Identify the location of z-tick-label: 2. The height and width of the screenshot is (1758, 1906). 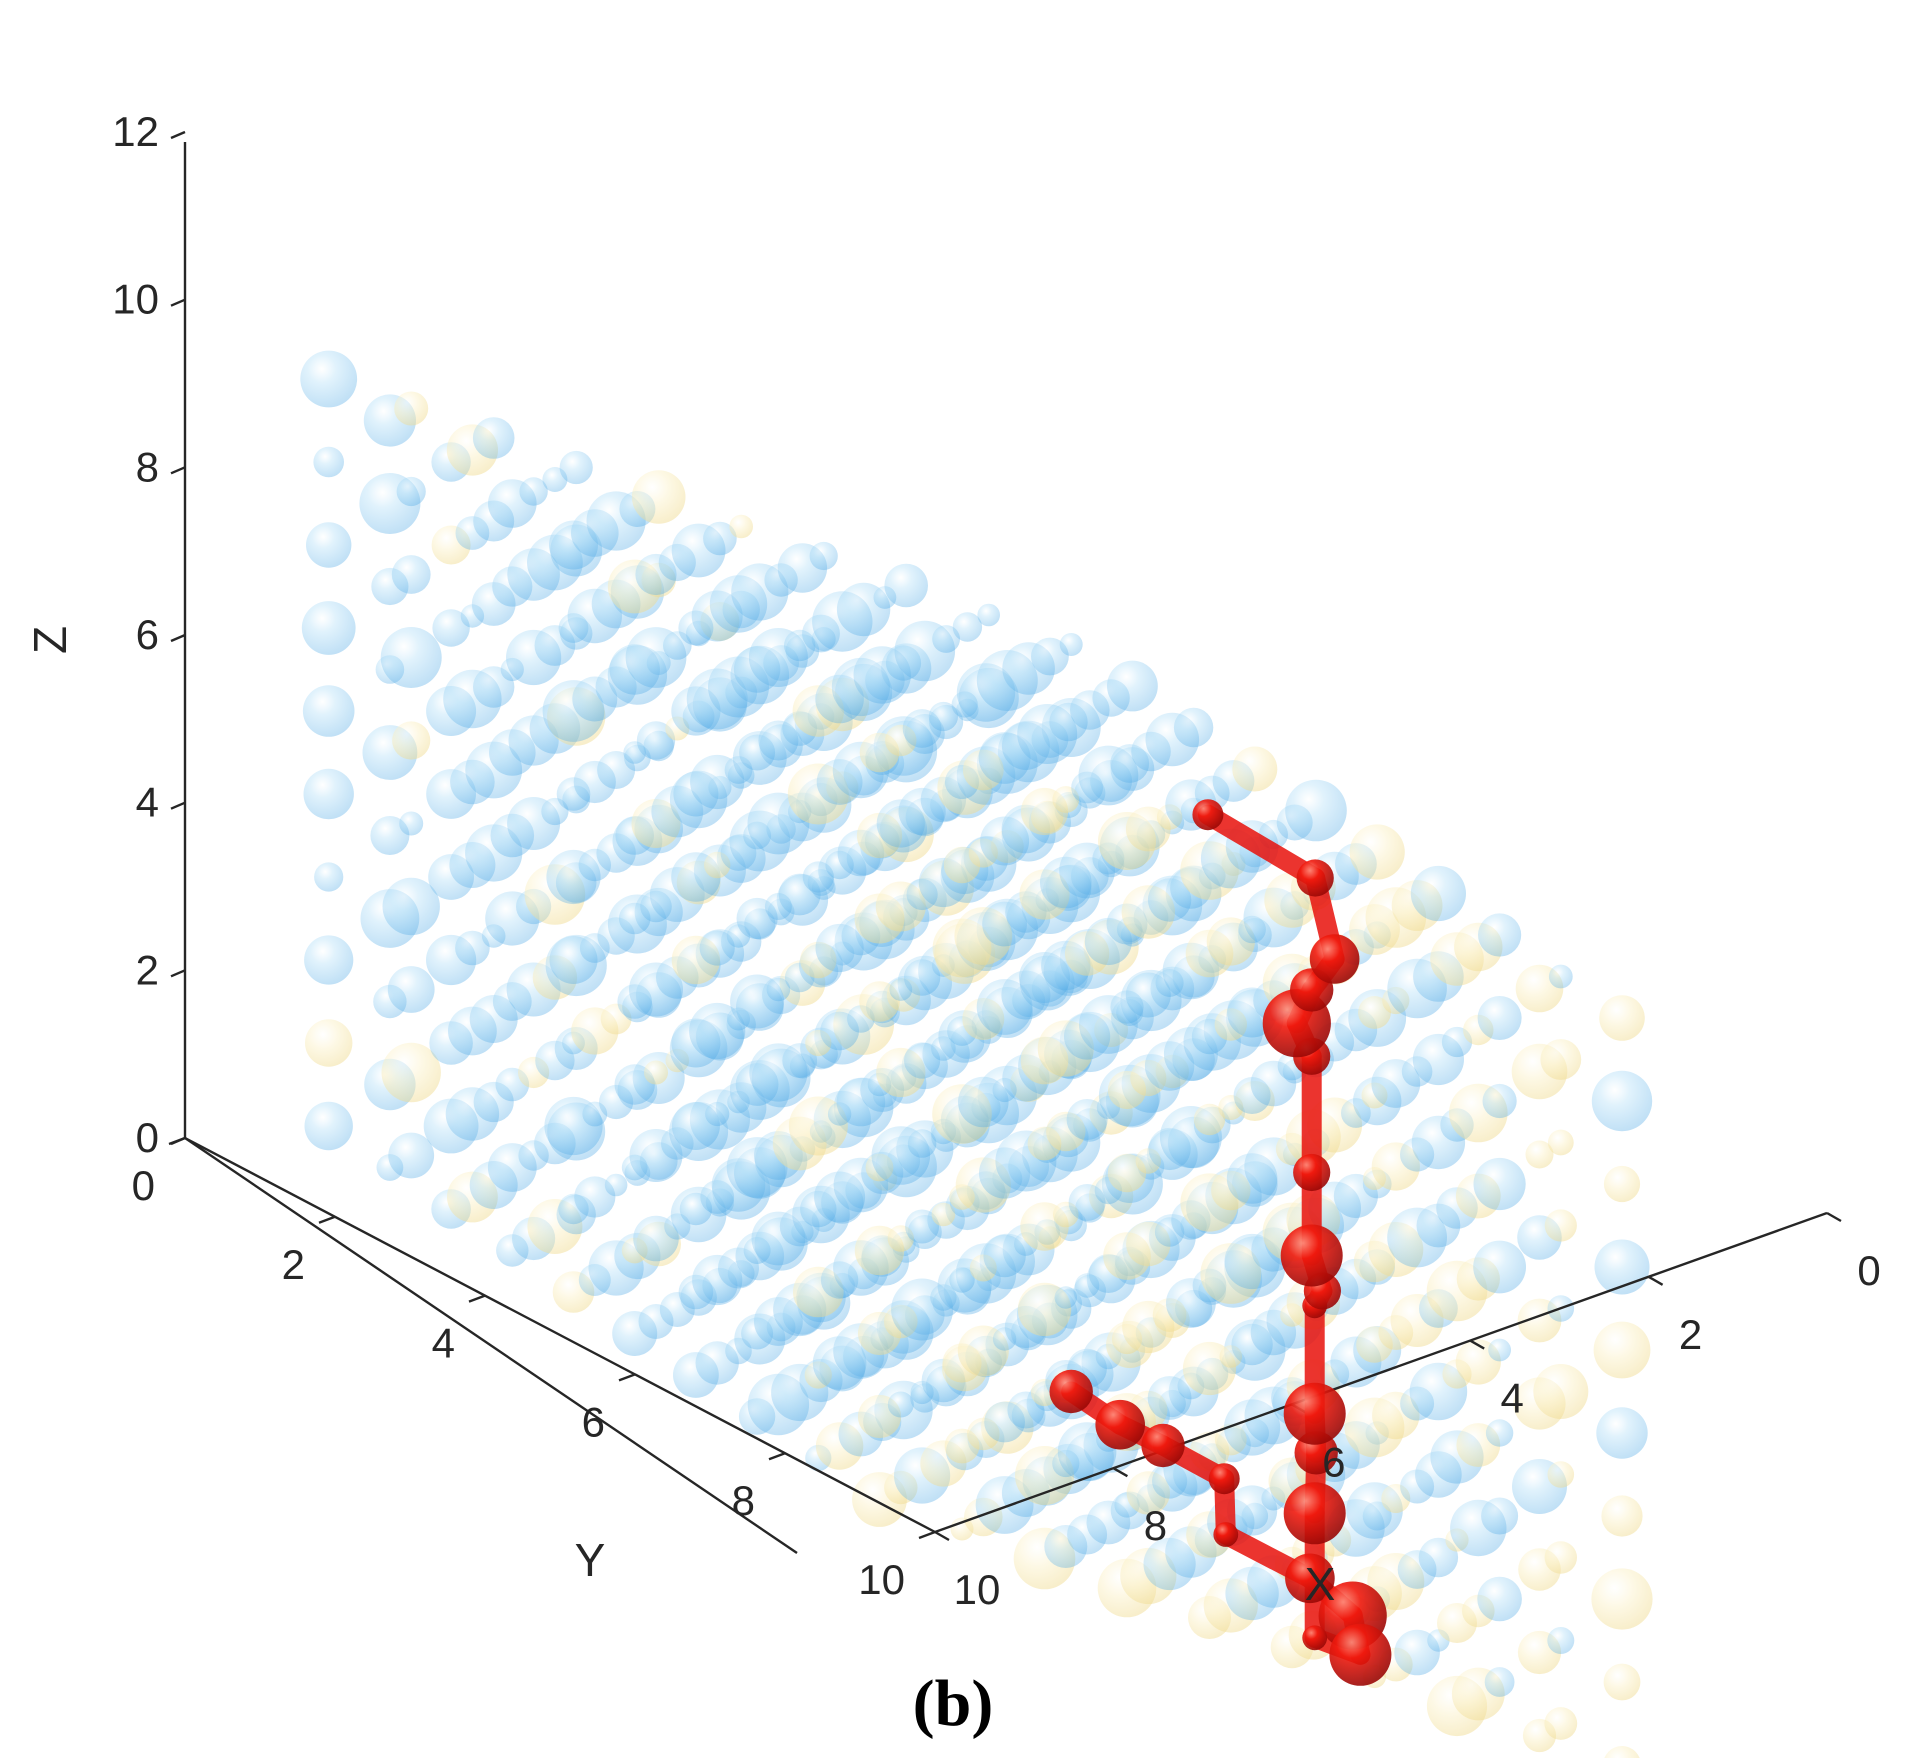
(147, 969).